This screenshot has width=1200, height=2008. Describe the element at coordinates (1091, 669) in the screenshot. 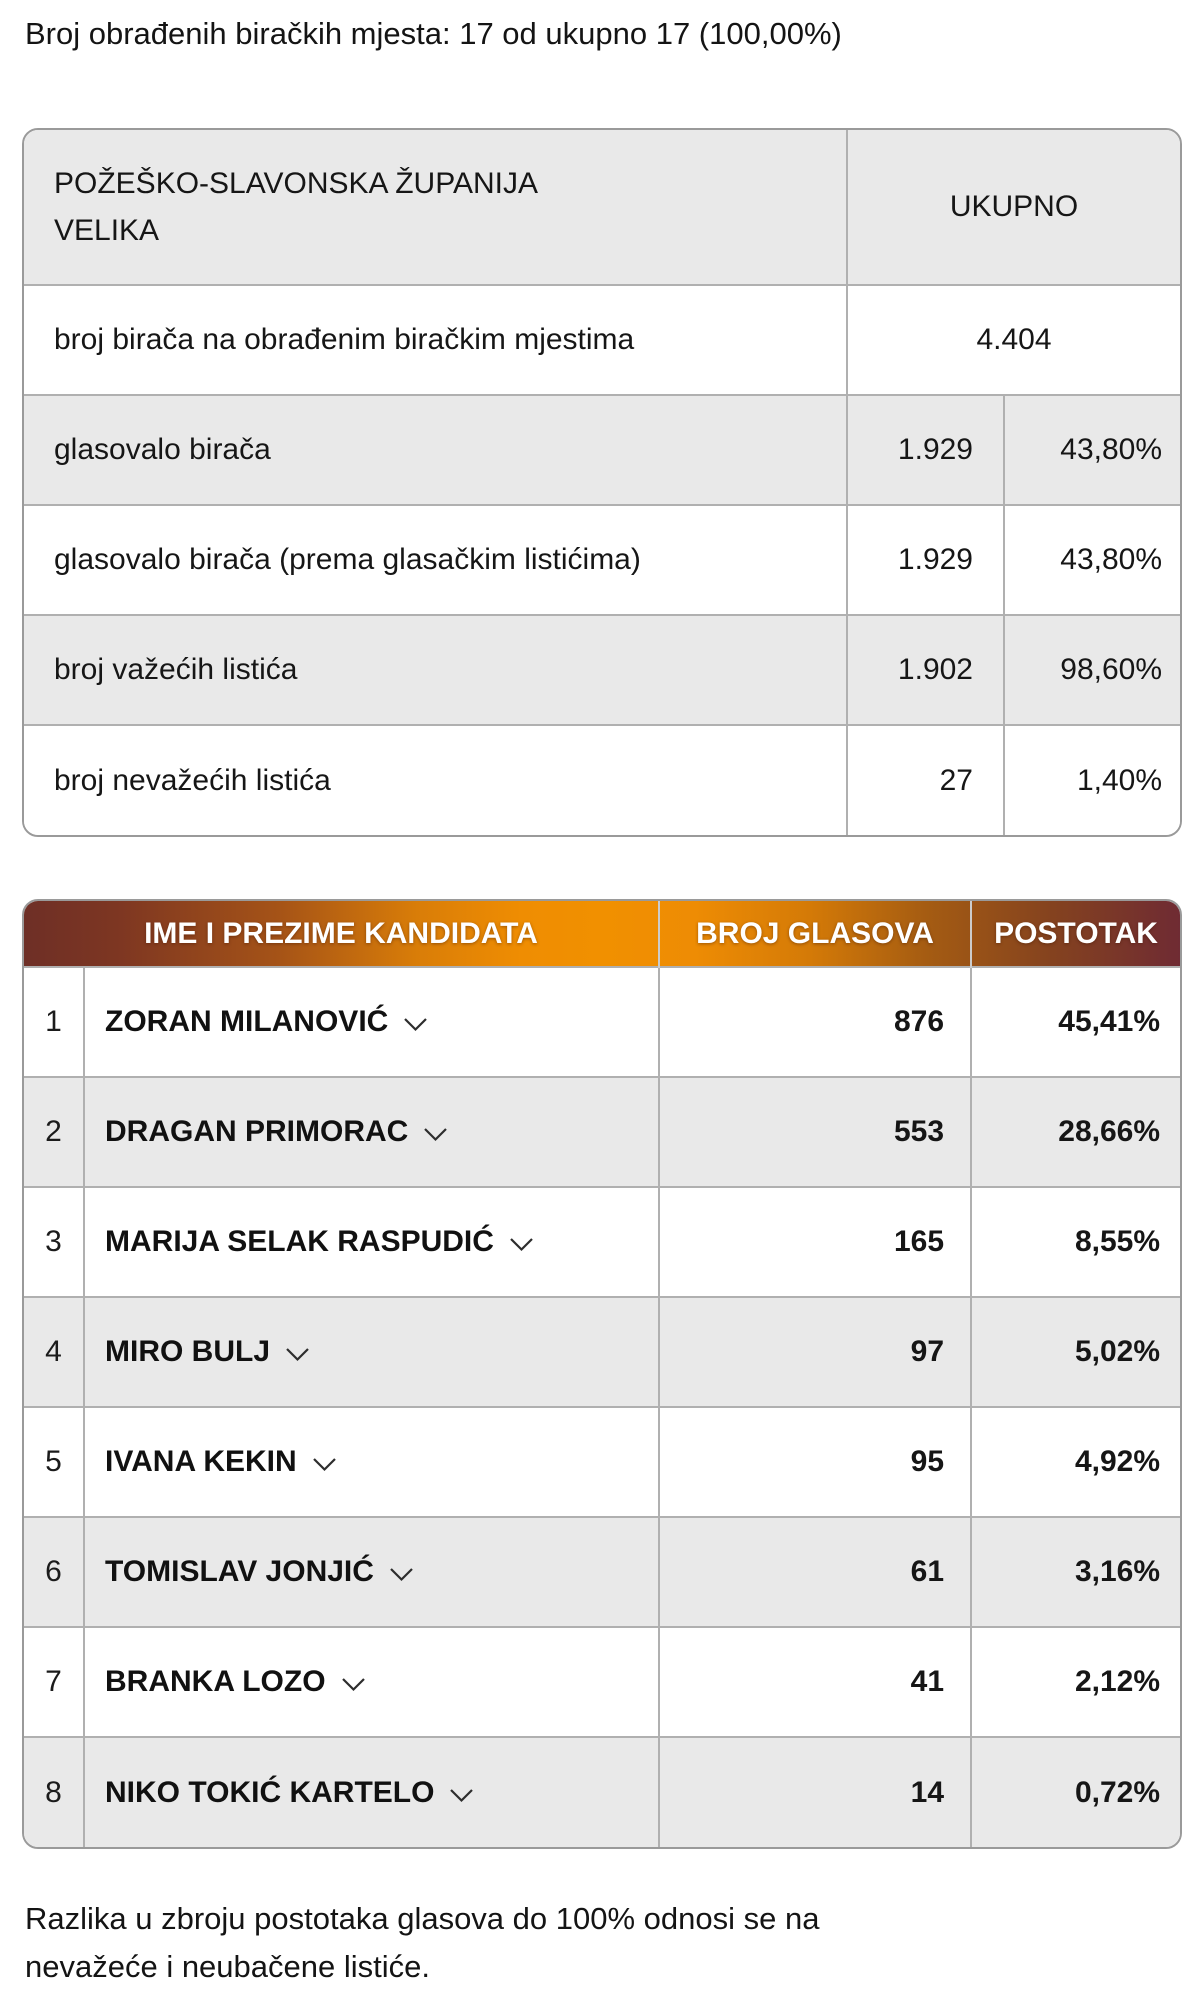

I see `summary-row-percent: 98,60%` at that location.